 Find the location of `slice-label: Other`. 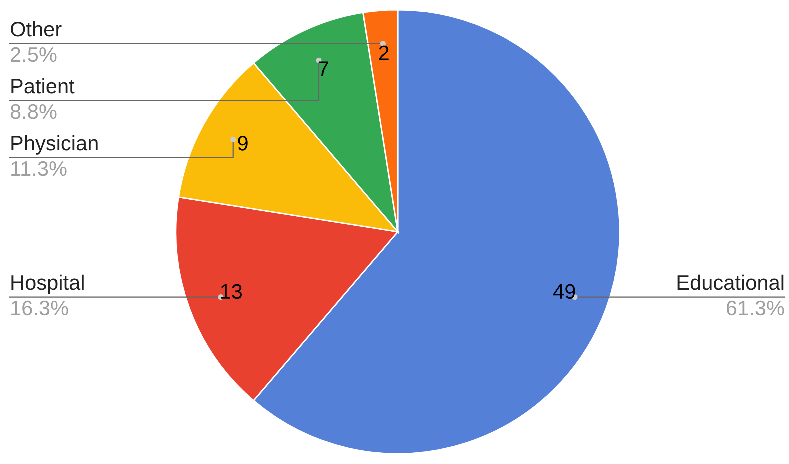

slice-label: Other is located at coordinates (36, 29).